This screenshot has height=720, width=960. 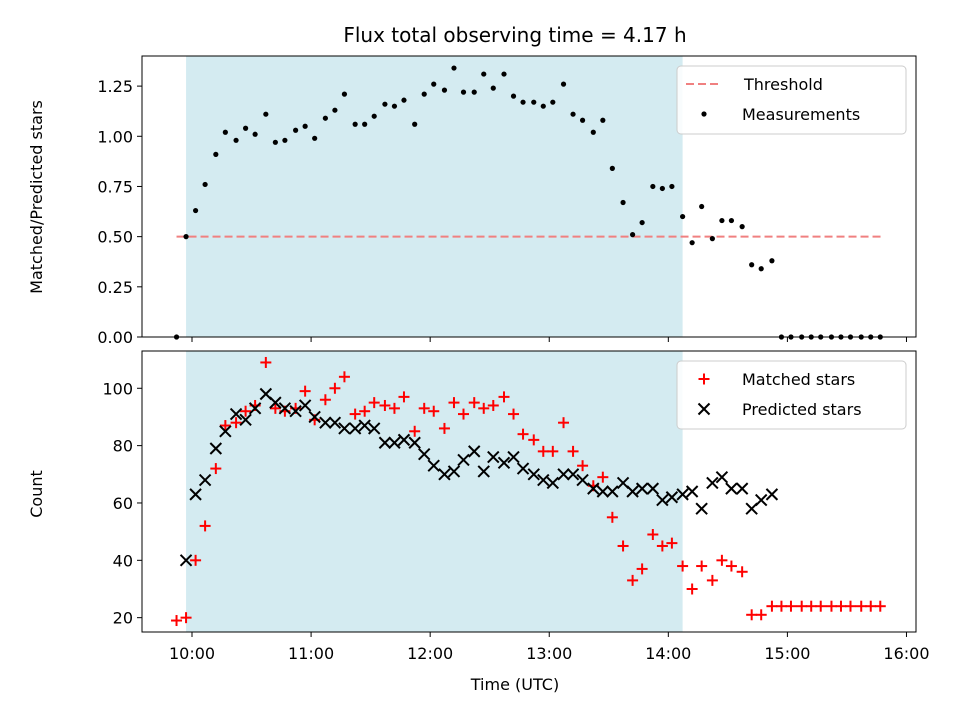 What do you see at coordinates (612, 491) in the screenshot?
I see `count-s1-point-43-b` at bounding box center [612, 491].